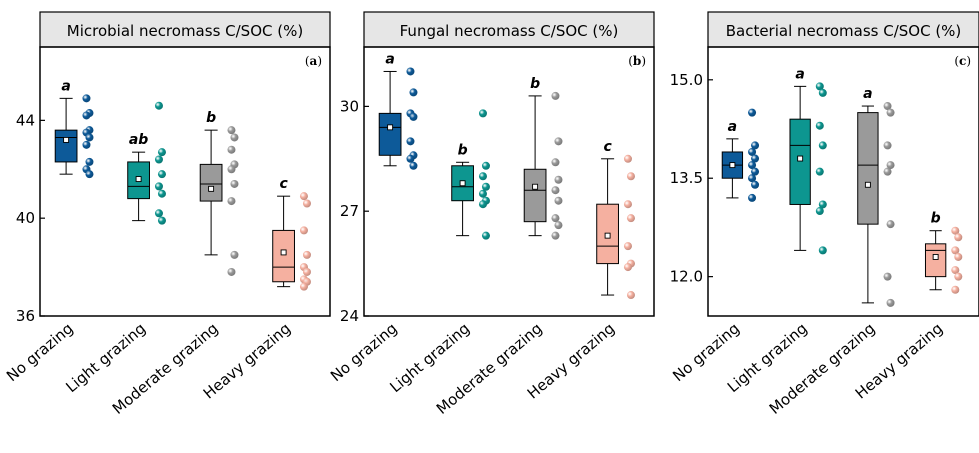 The width and height of the screenshot is (979, 453). I want to click on significance-letter: b, so click(535, 84).